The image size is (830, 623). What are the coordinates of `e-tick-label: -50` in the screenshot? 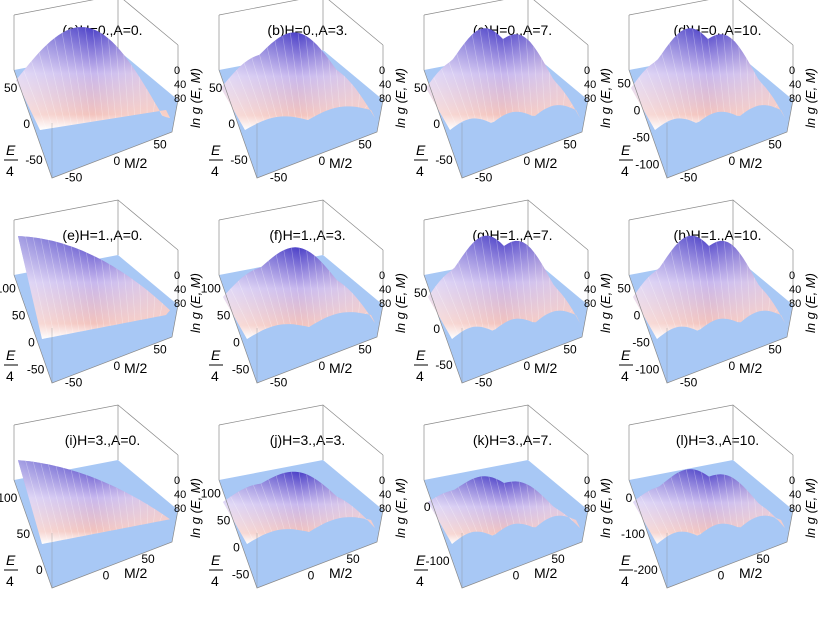 It's located at (641, 343).